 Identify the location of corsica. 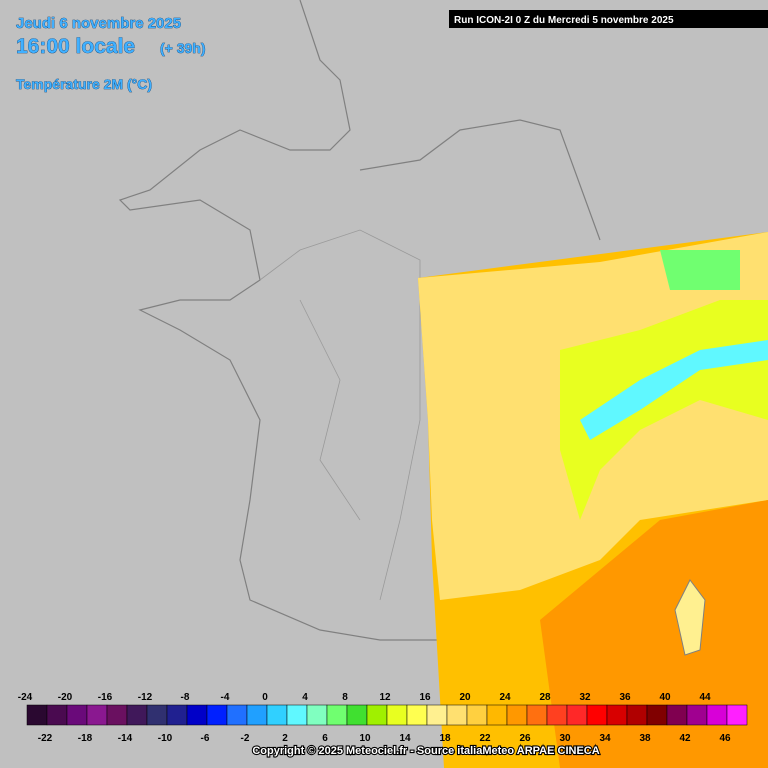
(690, 617).